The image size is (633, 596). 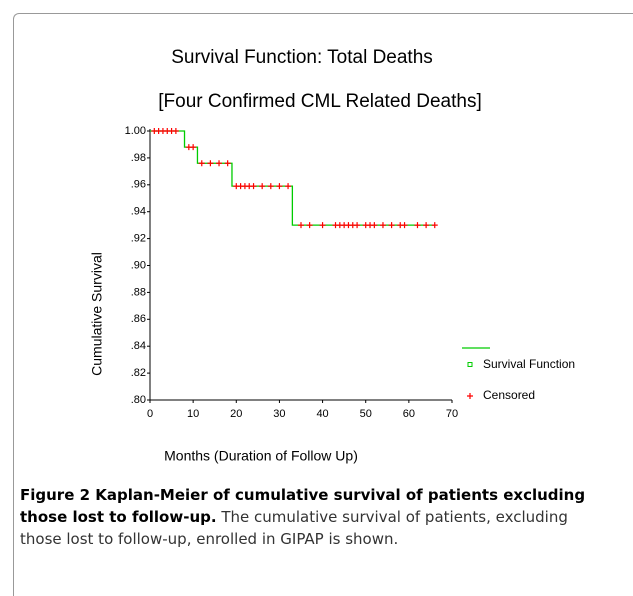 What do you see at coordinates (138, 400) in the screenshot?
I see `y-tick-label: .80` at bounding box center [138, 400].